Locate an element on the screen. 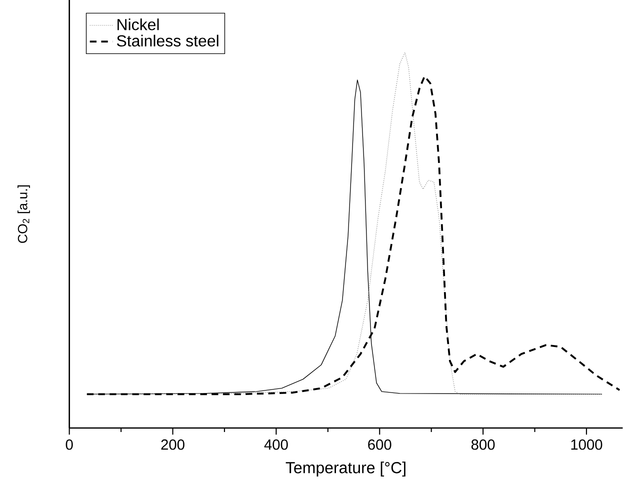 The width and height of the screenshot is (623, 493). y-axis-title: CO$_{2}$ [a.u.] is located at coordinates (24, 214).